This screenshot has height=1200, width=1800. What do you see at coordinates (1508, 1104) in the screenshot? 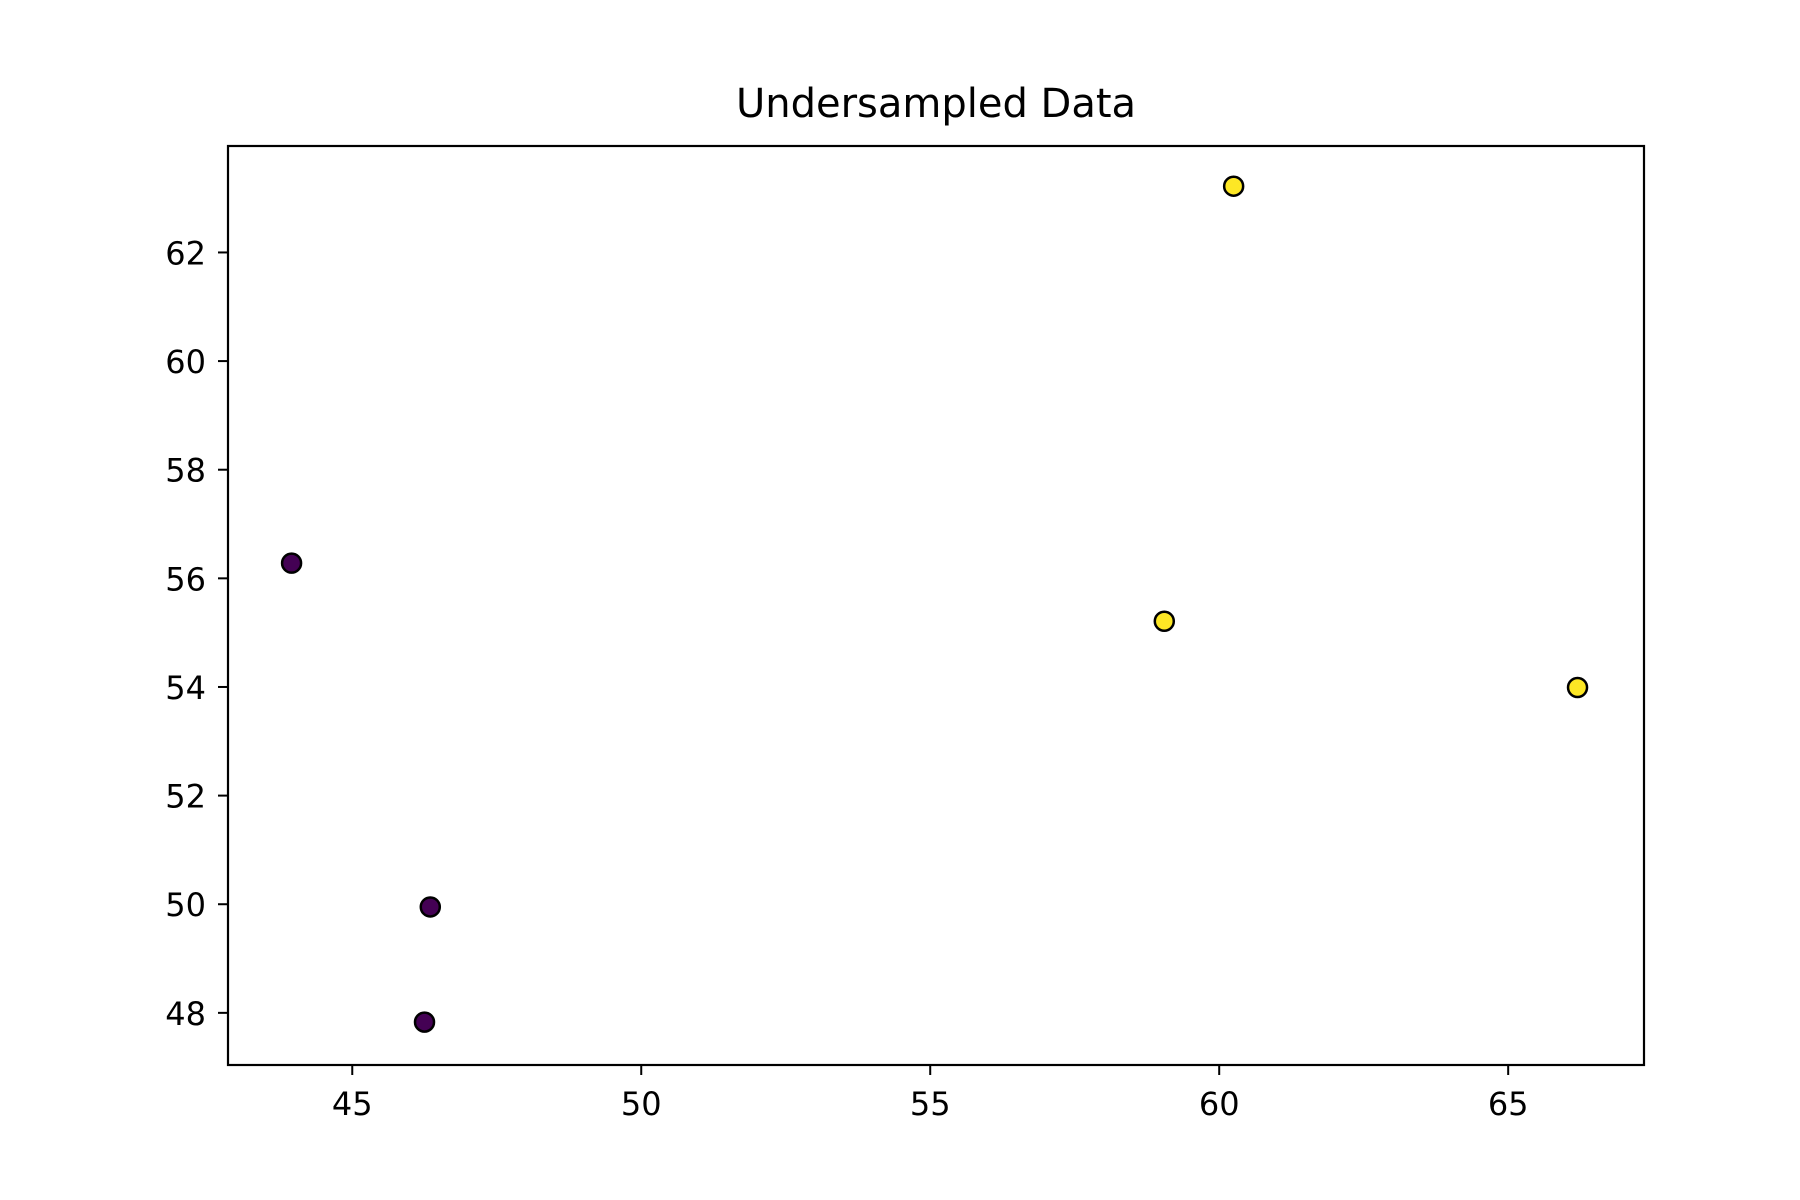
I see `x-tick-label: 65` at bounding box center [1508, 1104].